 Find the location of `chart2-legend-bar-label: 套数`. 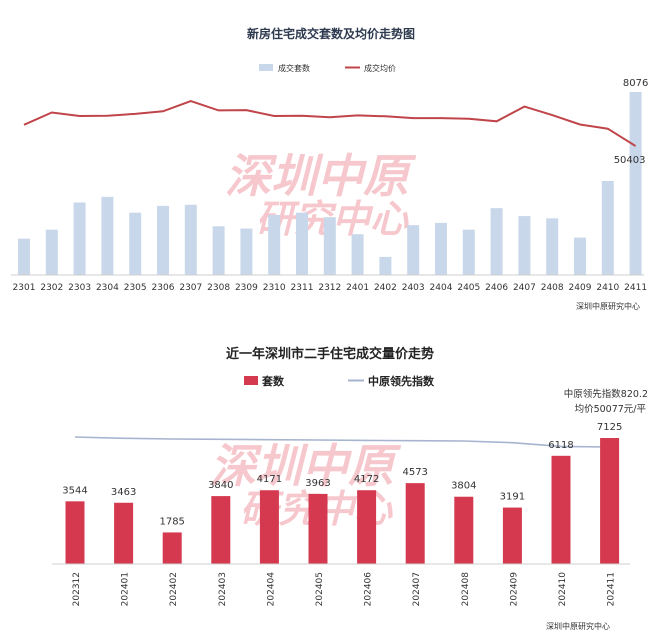

chart2-legend-bar-label: 套数 is located at coordinates (273, 381).